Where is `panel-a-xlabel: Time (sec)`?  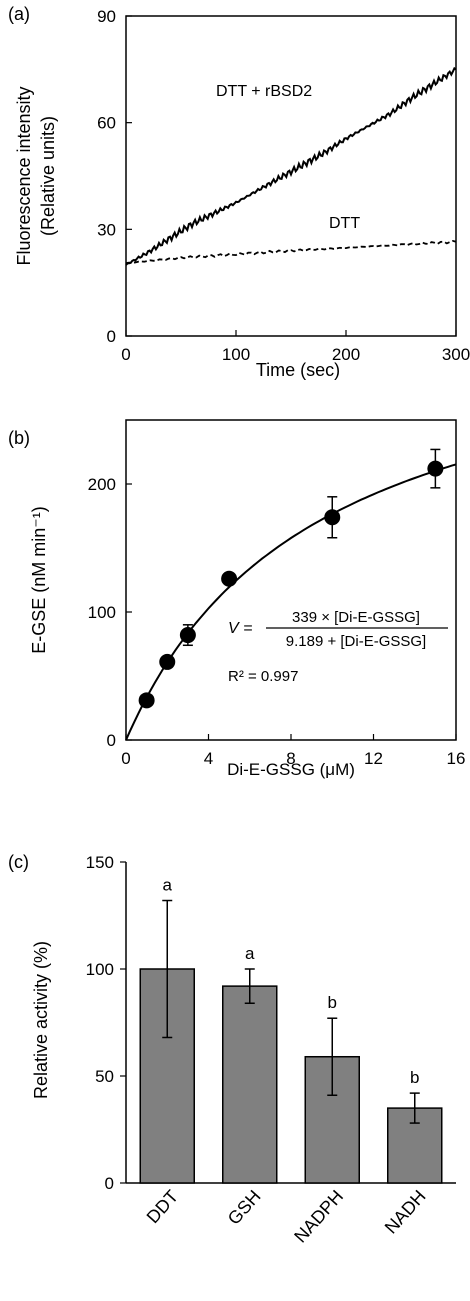
panel-a-xlabel: Time (sec) is located at coordinates (298, 370).